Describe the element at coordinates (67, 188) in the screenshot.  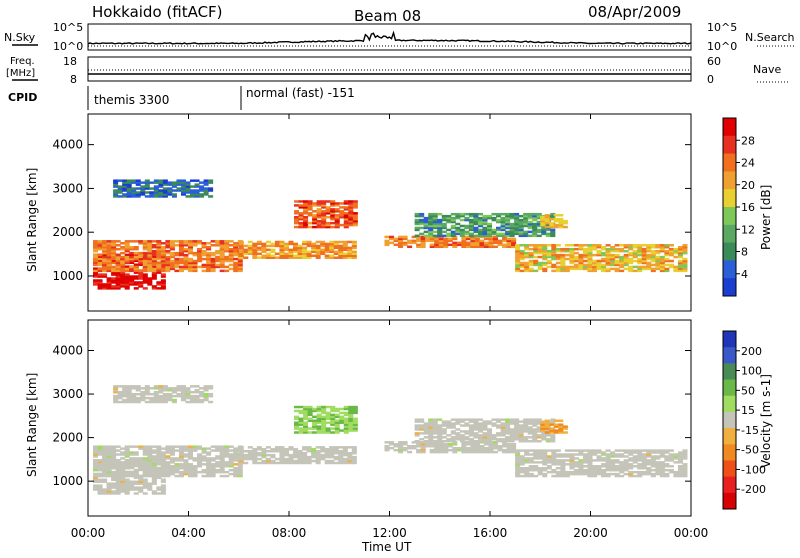
I see `y-tick-label: 3000` at that location.